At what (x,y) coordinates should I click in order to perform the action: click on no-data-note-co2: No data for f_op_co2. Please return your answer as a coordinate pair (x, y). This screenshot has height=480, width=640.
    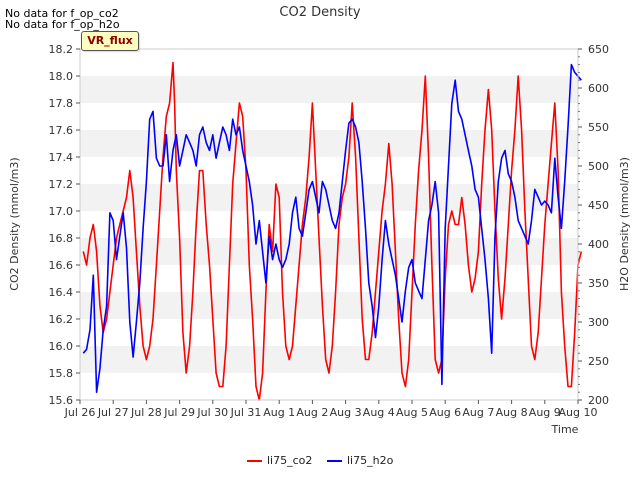
    Looking at the image, I should click on (62, 13).